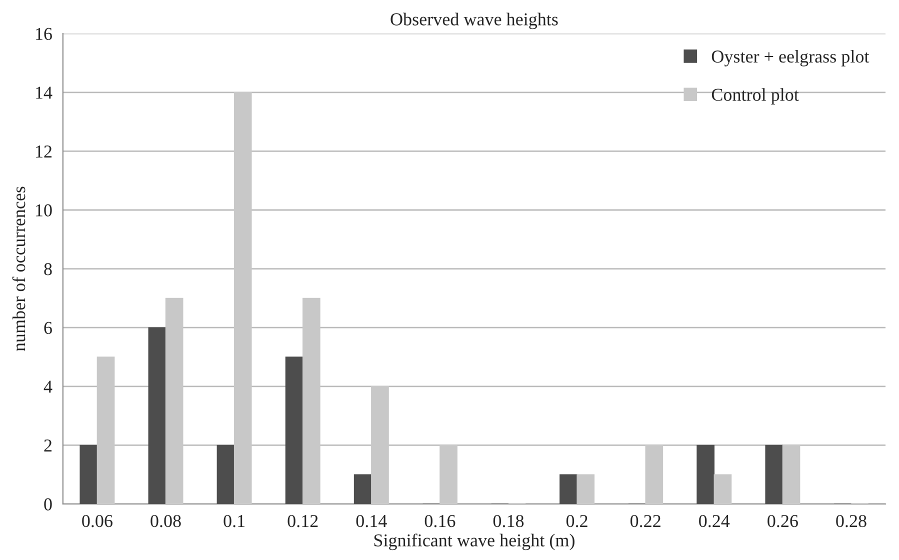 The image size is (899, 560). Describe the element at coordinates (577, 521) in the screenshot. I see `x-tick-label: 0.2` at that location.